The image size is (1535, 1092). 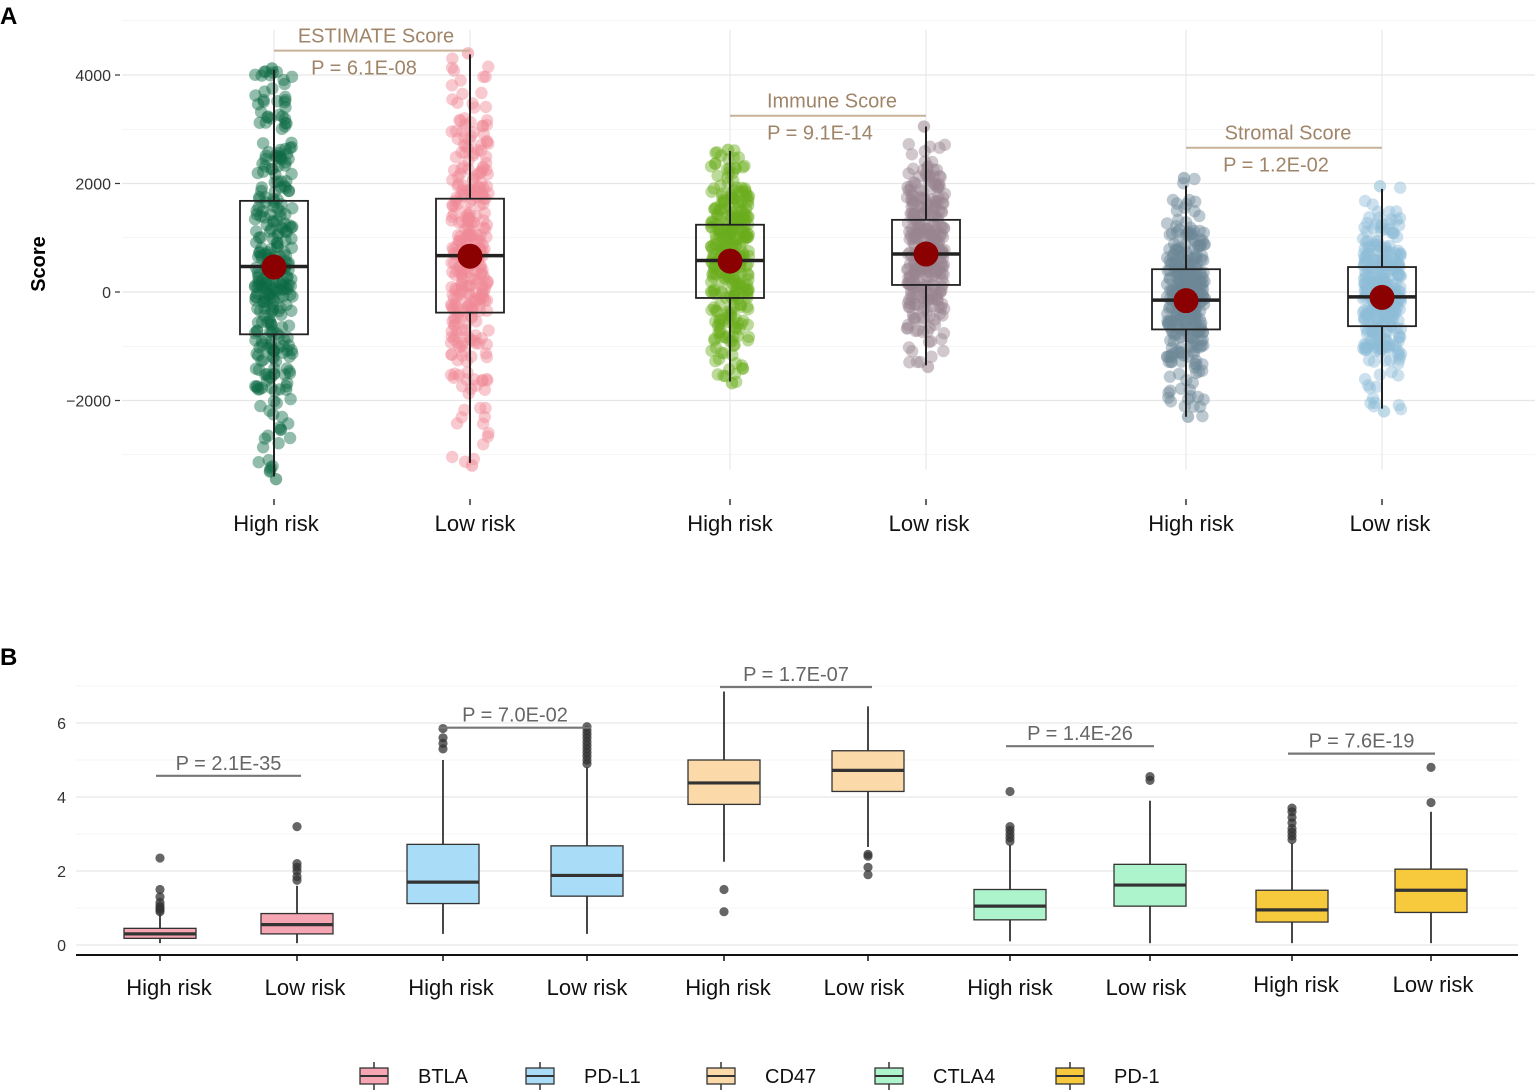 I want to click on comparison-p-value: P = 7.0E-02, so click(x=515, y=716).